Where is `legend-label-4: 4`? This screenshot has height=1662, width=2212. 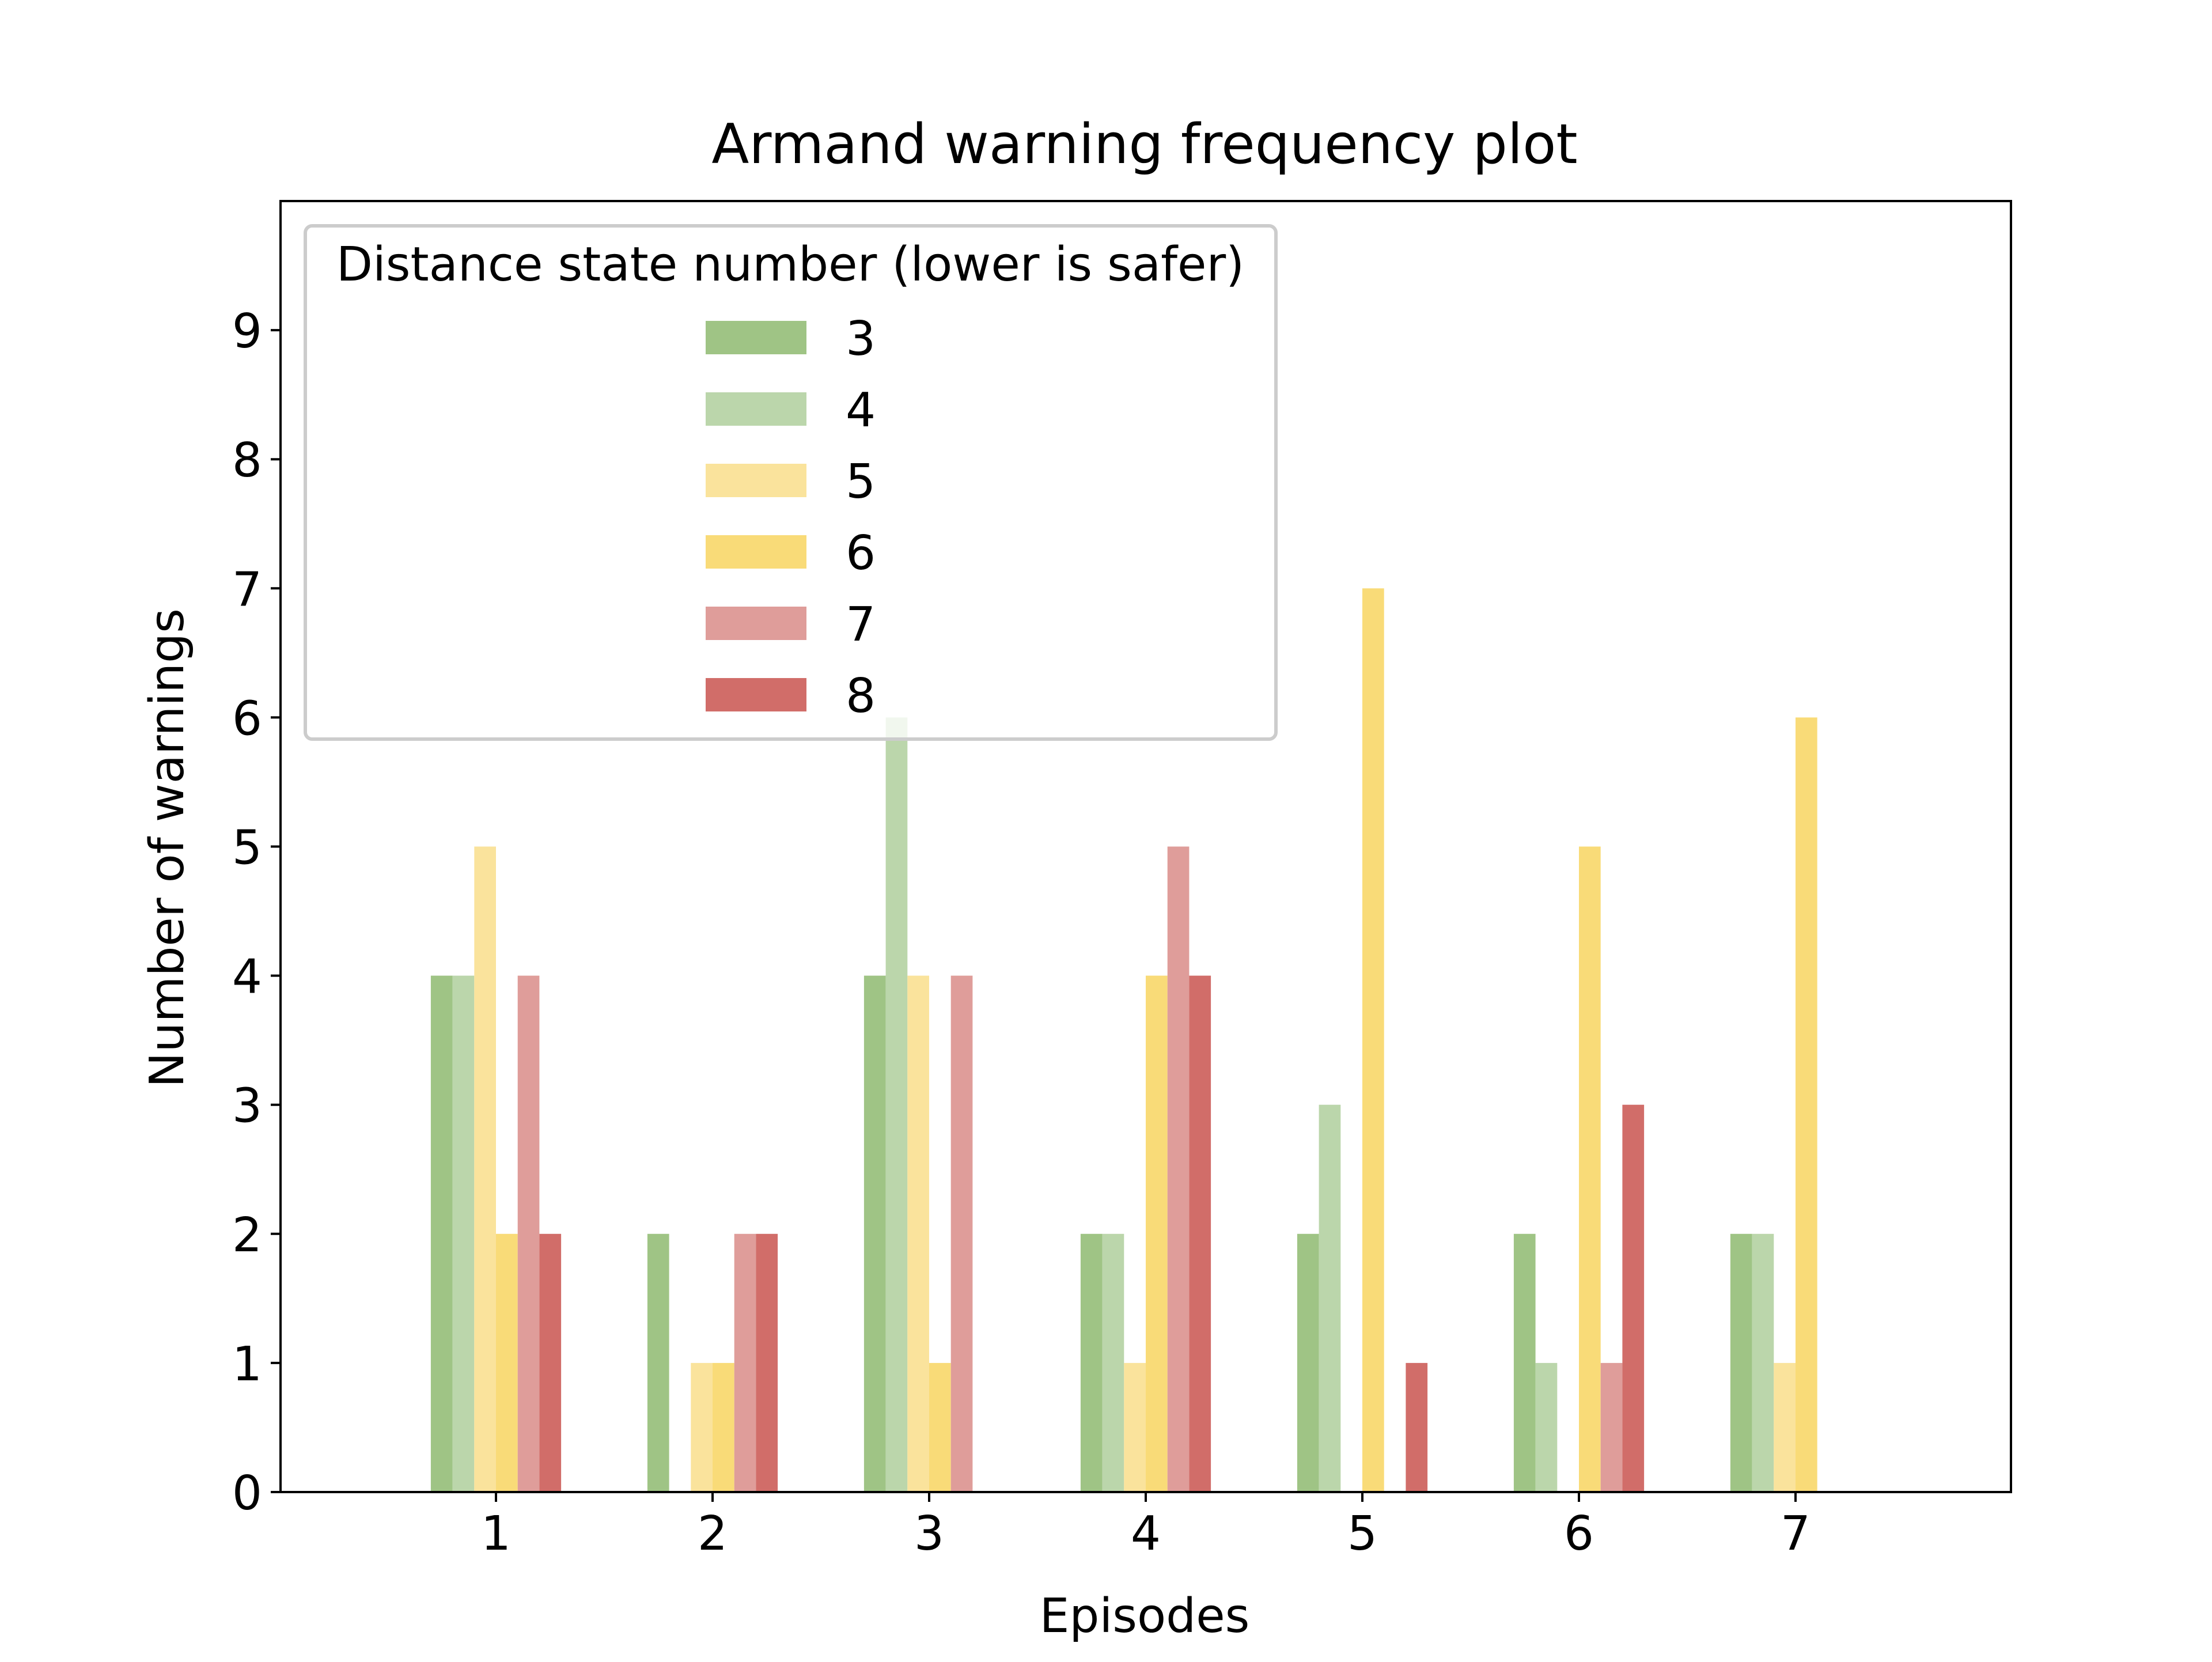
legend-label-4: 4 is located at coordinates (861, 410).